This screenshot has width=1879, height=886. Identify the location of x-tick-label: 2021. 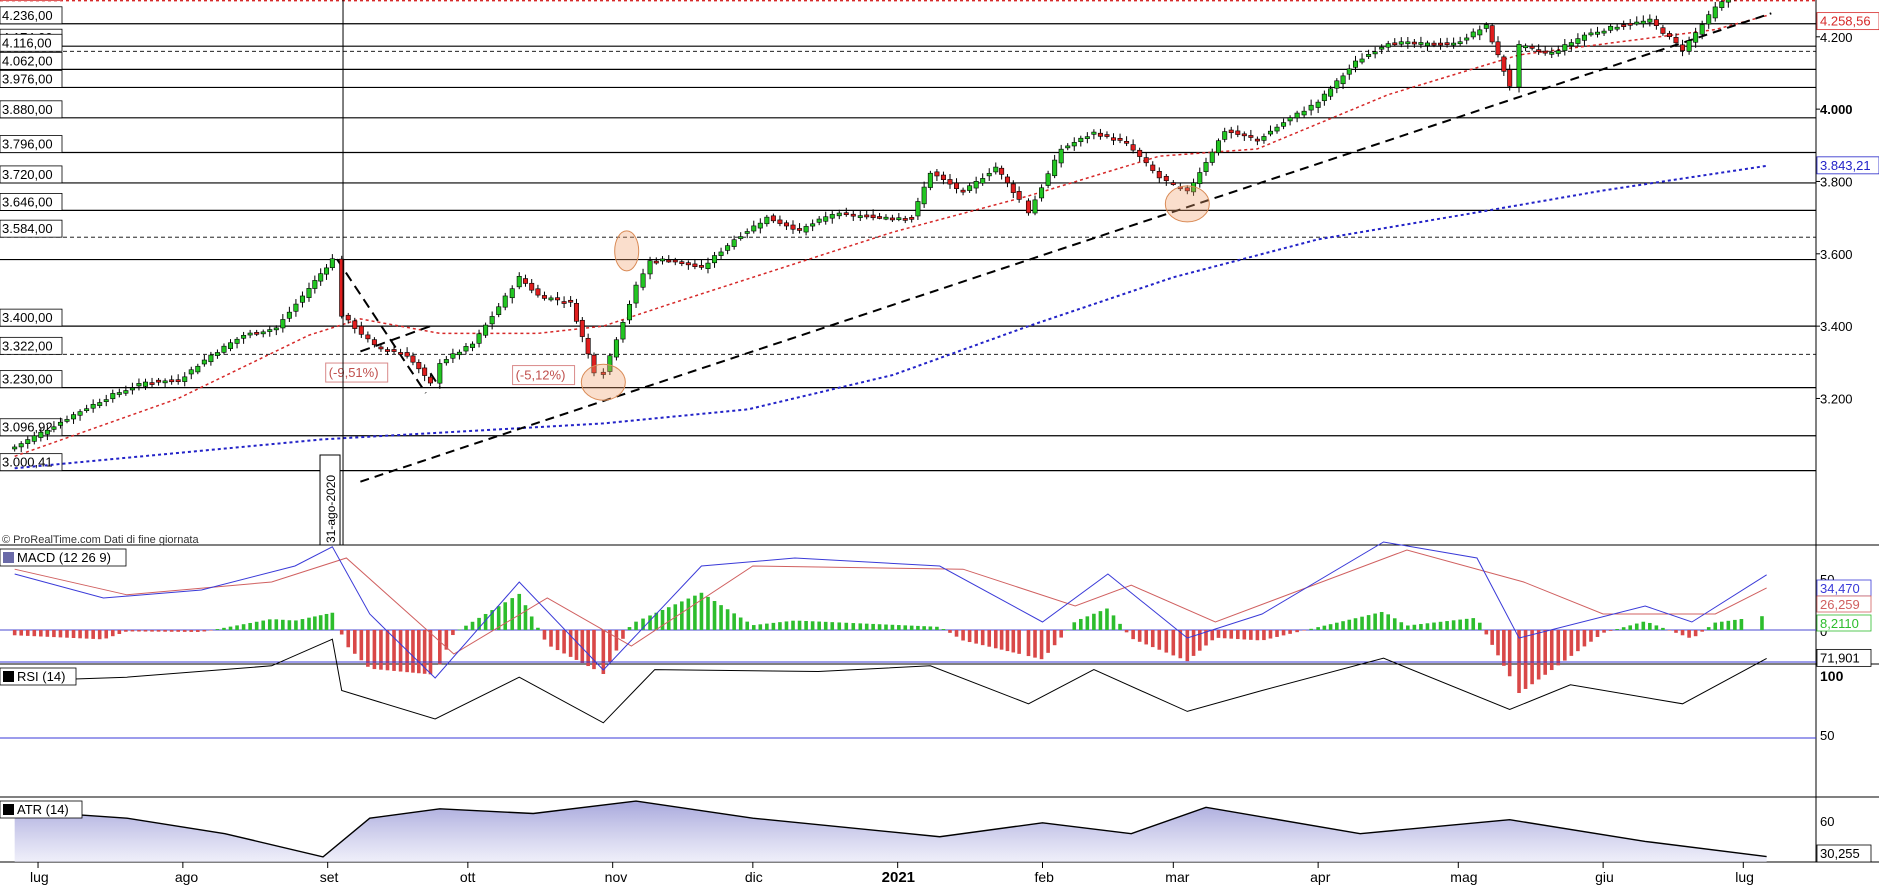
(898, 877).